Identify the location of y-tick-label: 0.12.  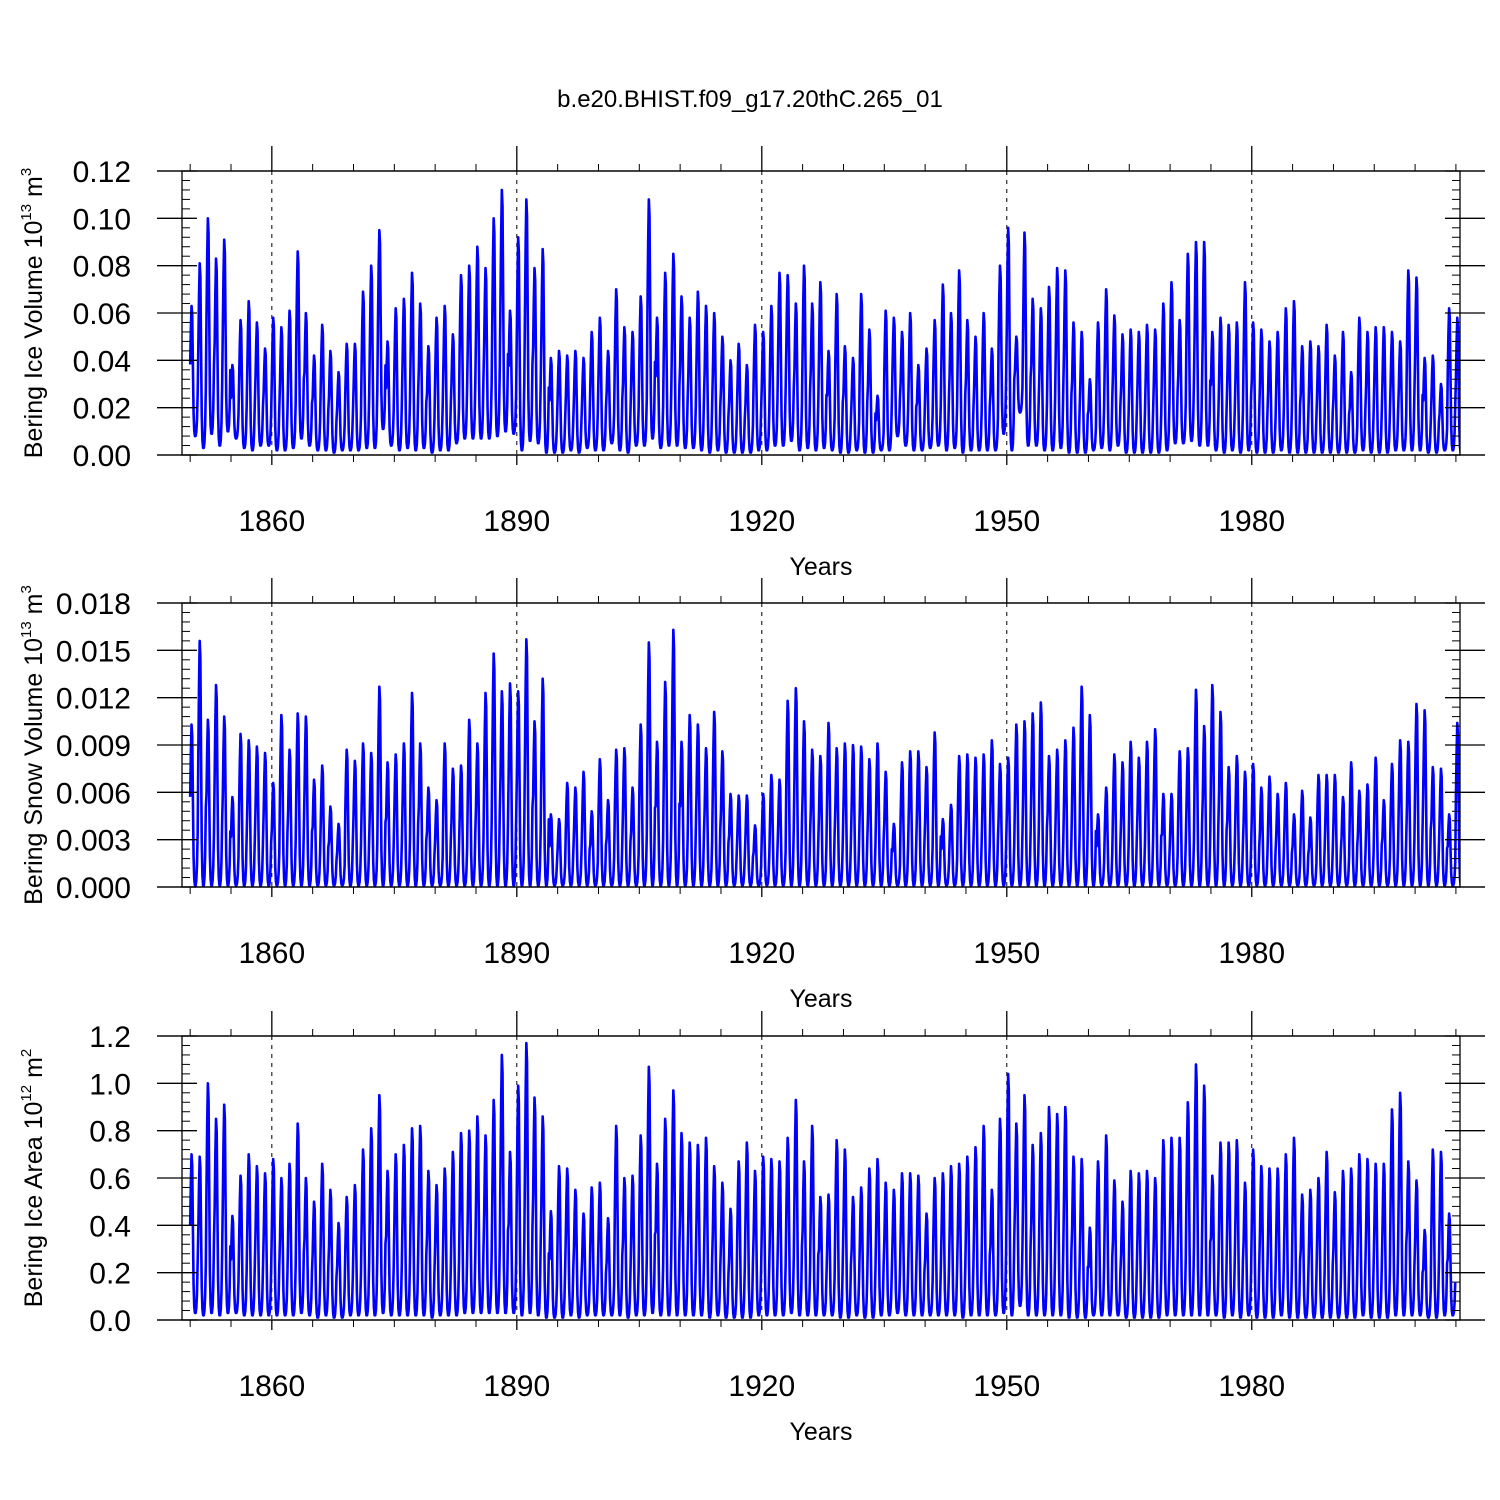
(102, 172).